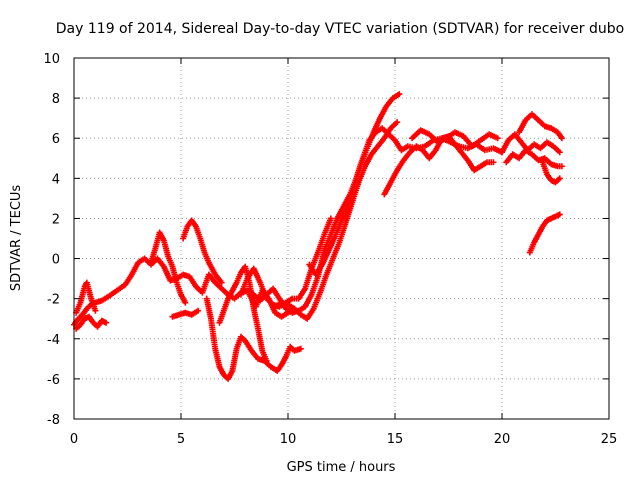 This screenshot has height=480, width=640. Describe the element at coordinates (502, 439) in the screenshot. I see `x-tick-label: 20` at that location.